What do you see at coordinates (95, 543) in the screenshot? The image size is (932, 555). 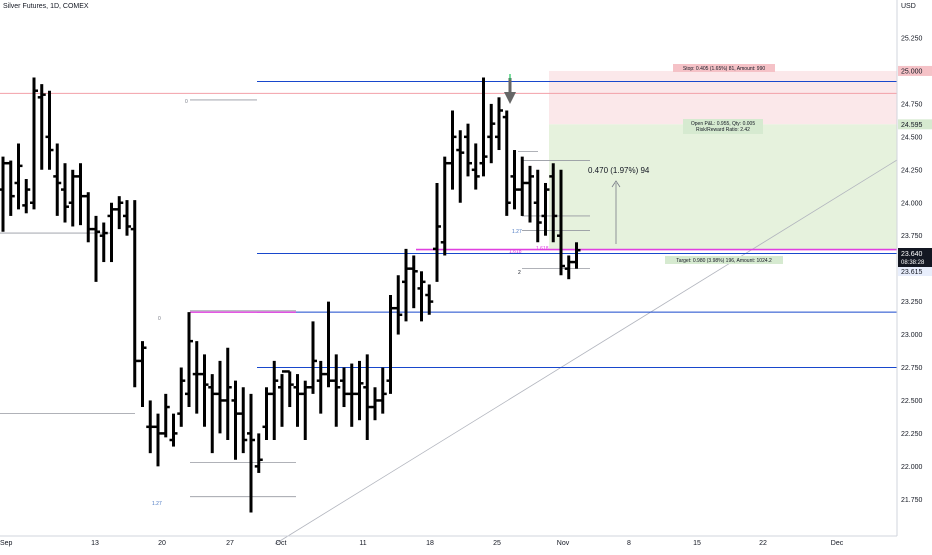 I see `x-tick-1: 13` at bounding box center [95, 543].